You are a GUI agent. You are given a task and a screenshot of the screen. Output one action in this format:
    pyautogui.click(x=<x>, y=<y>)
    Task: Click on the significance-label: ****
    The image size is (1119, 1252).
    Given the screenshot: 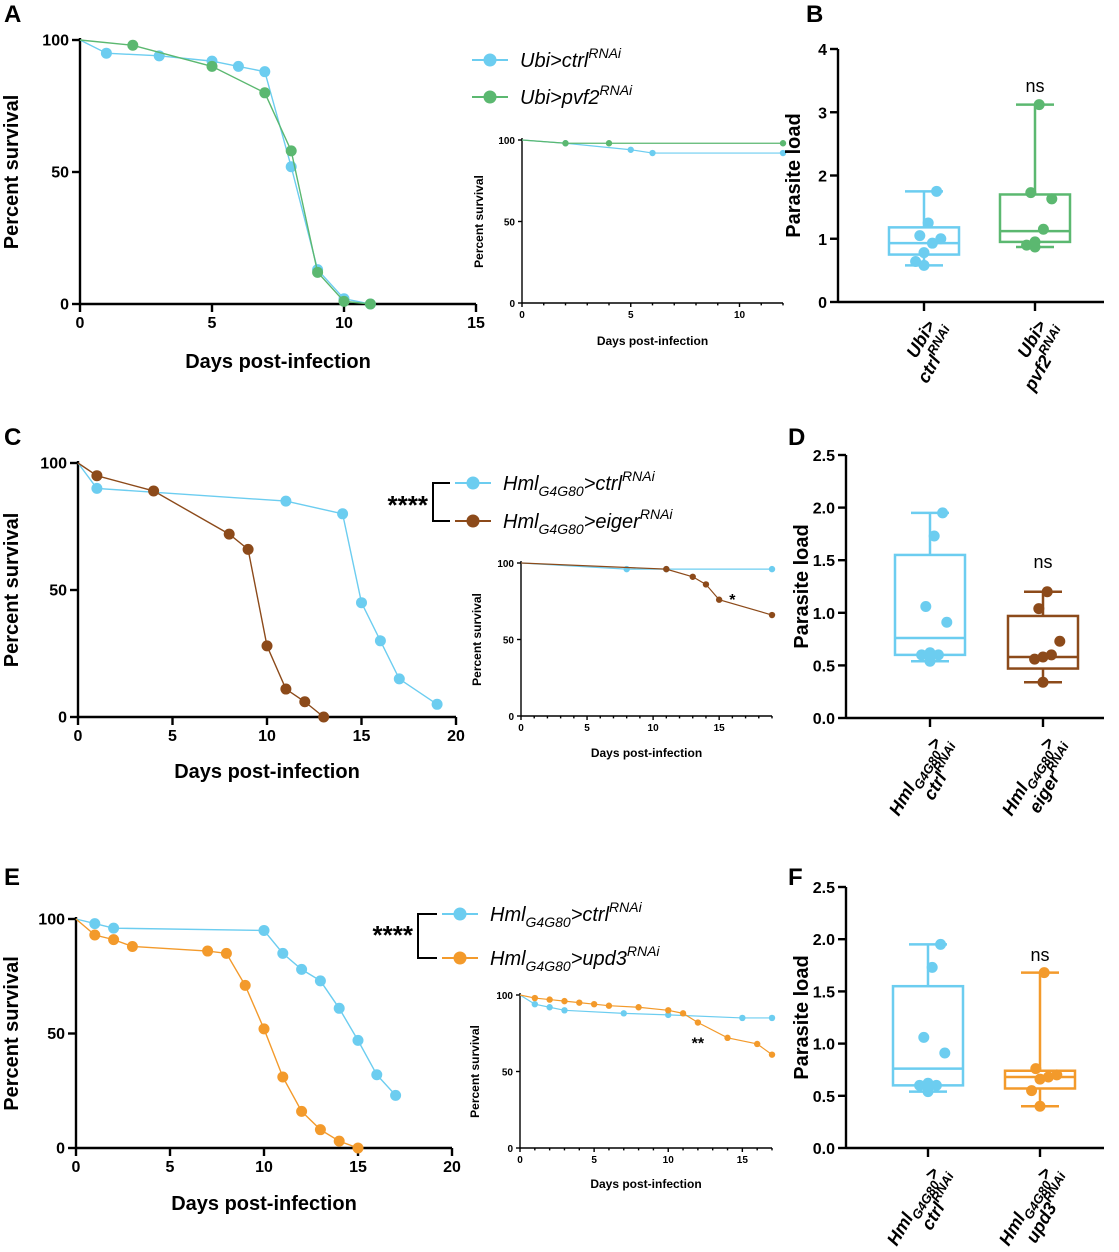 What is the action you would take?
    pyautogui.click(x=393, y=935)
    